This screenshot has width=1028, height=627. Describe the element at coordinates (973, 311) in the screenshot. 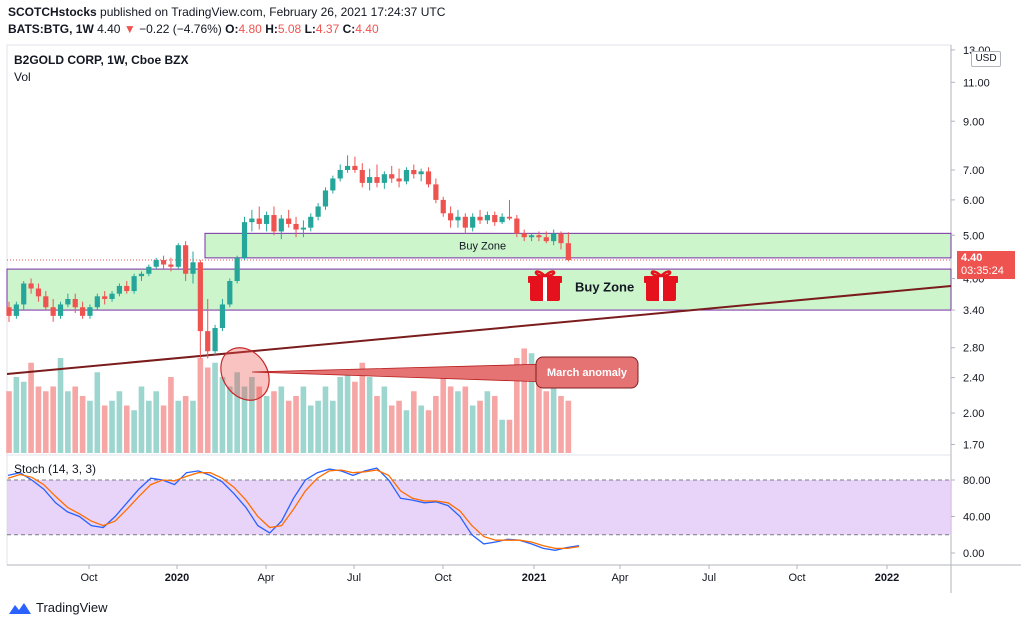

I see `price-tick-label: 3.40` at that location.